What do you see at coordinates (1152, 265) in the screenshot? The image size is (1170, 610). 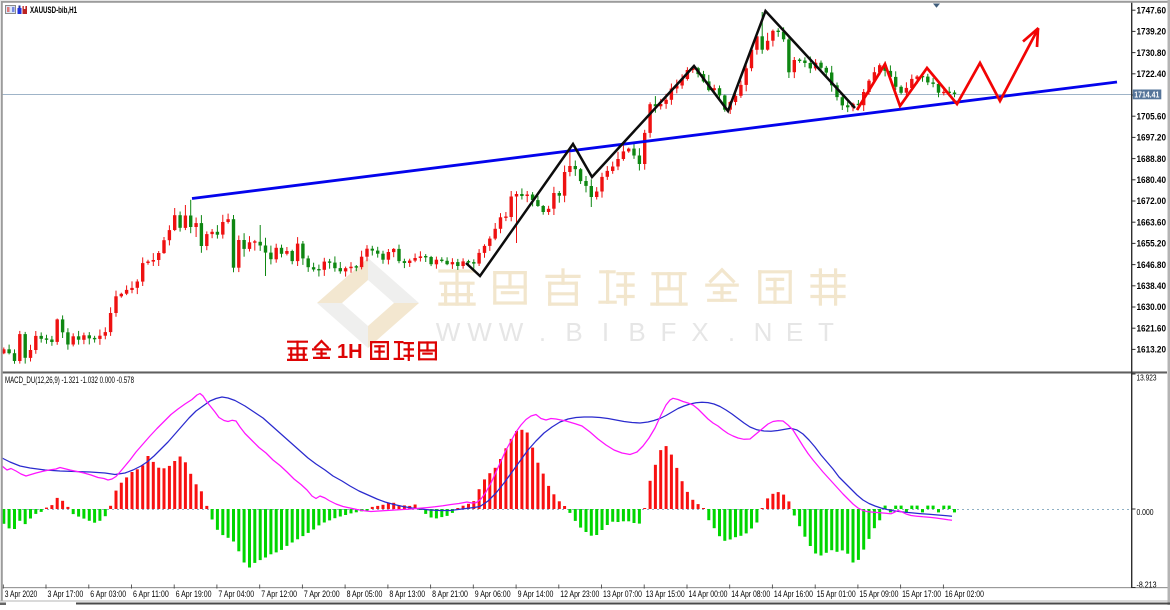 I see `svg-text: 1646.80` at bounding box center [1152, 265].